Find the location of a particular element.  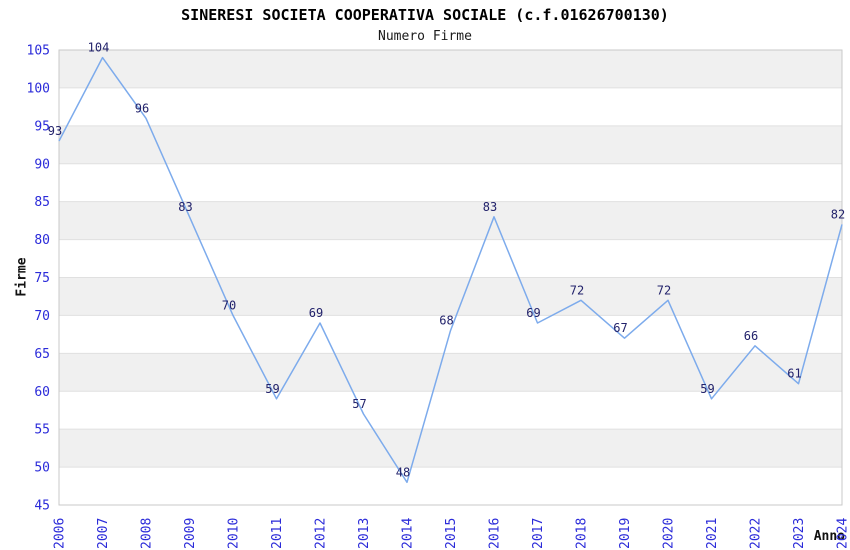

y-tick-label: 85 is located at coordinates (42, 202).